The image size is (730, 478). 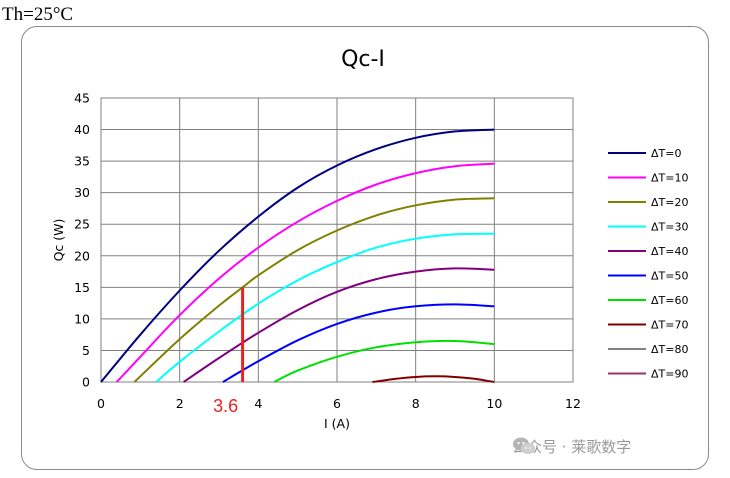 I want to click on y-tick-labels: 0 5 10 15 20 25 30 35 40 45, so click(x=82, y=240).